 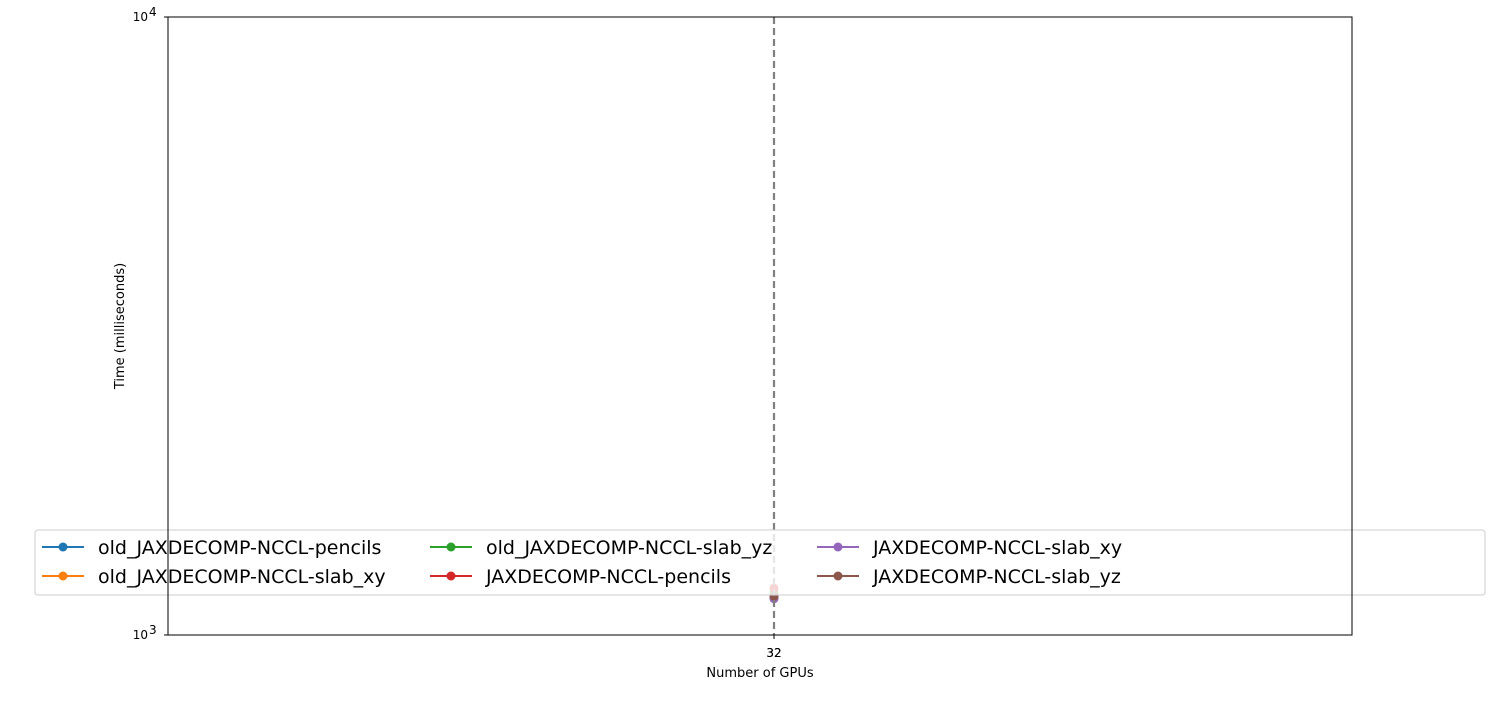 I want to click on legend-label-1: old_JAXDECOMP-NCCL-pencils, so click(x=239, y=548).